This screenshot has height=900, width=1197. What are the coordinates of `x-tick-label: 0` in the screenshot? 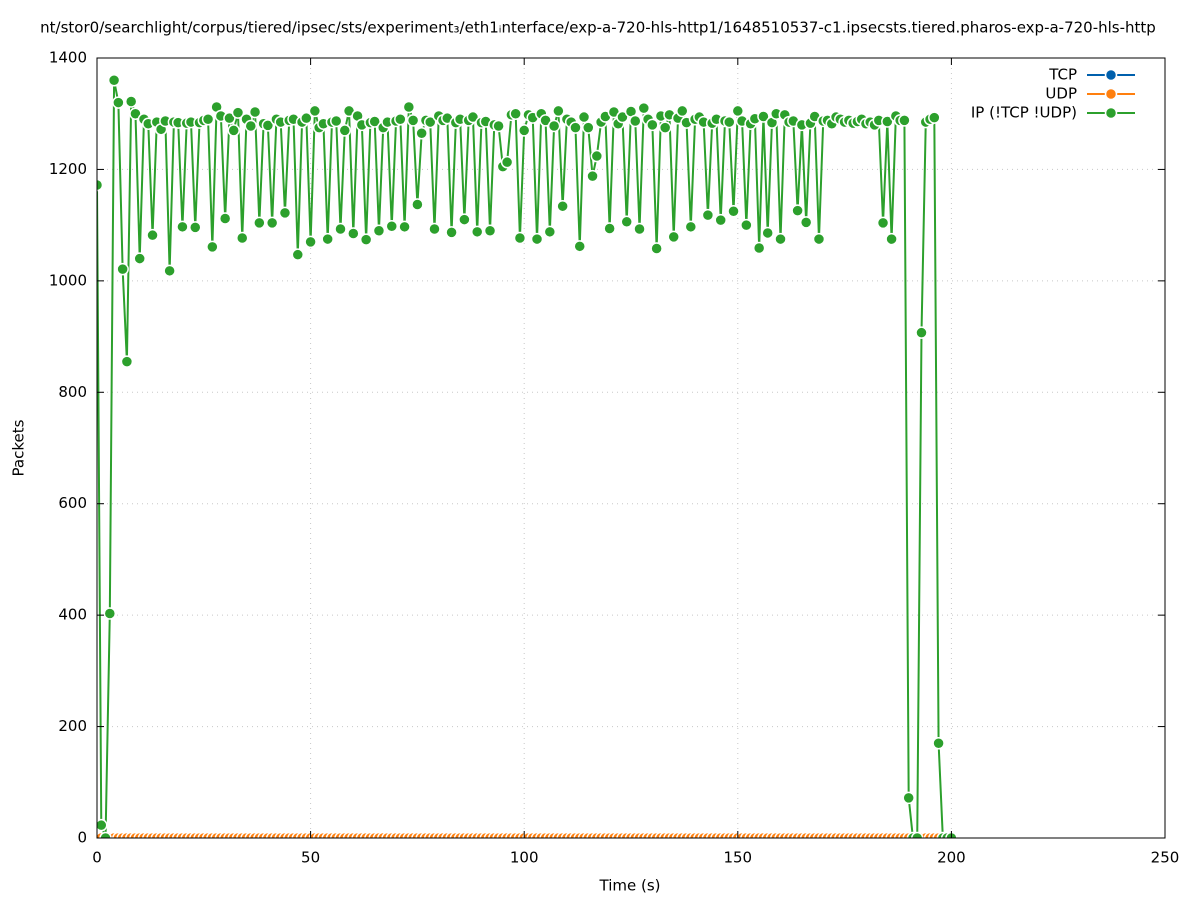 It's located at (97, 858).